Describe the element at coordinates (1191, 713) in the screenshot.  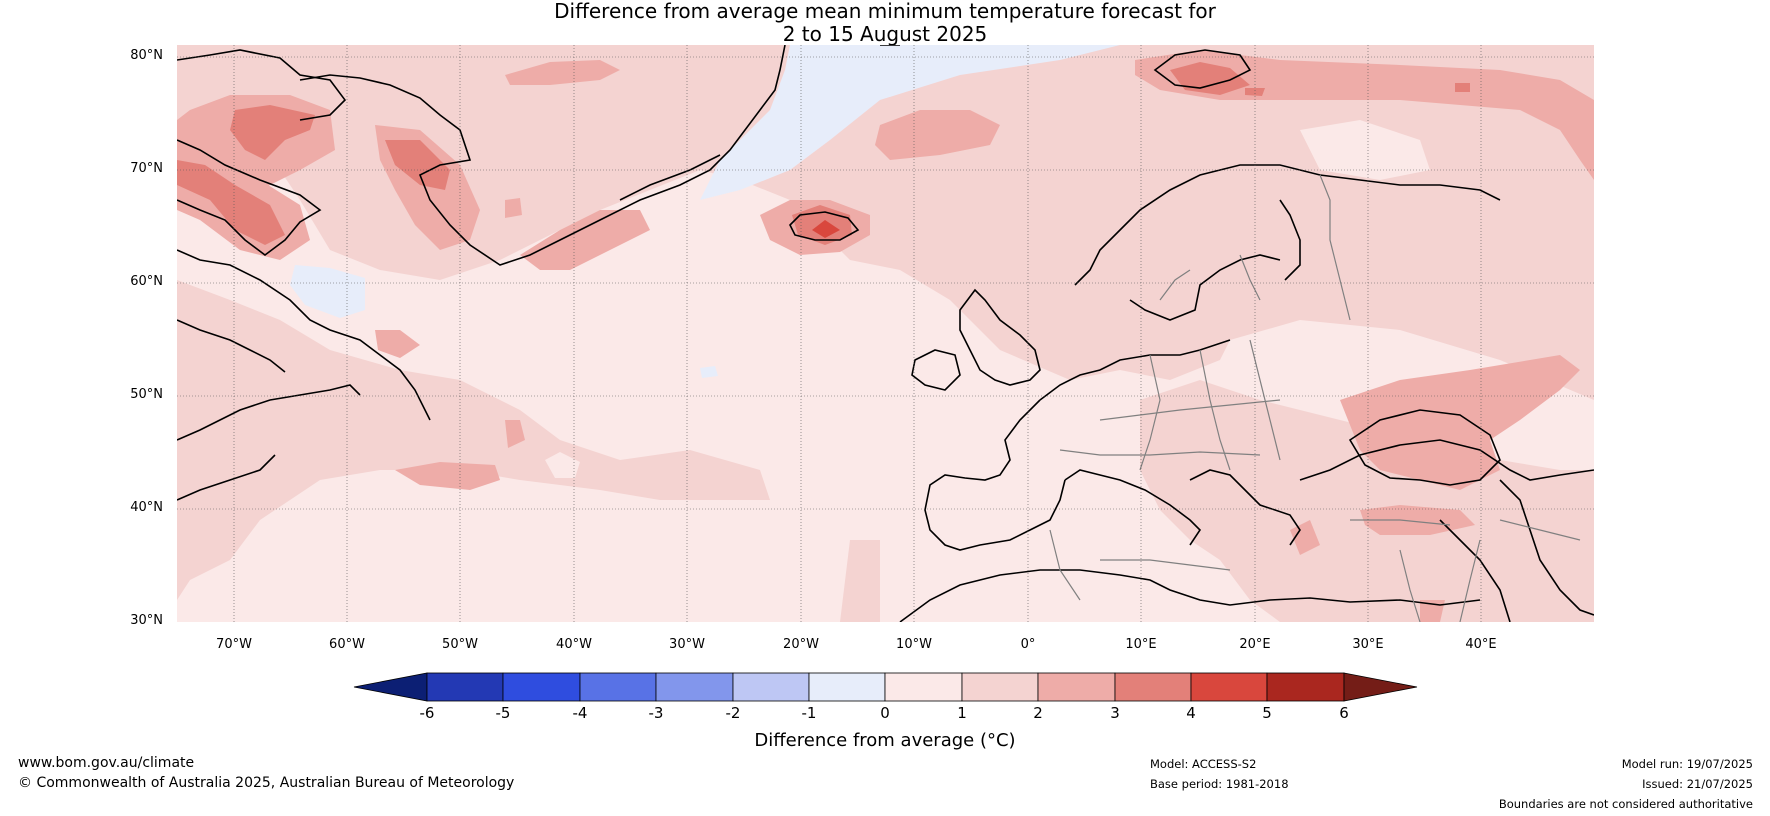
I see `colorbar-tick: 4` at that location.